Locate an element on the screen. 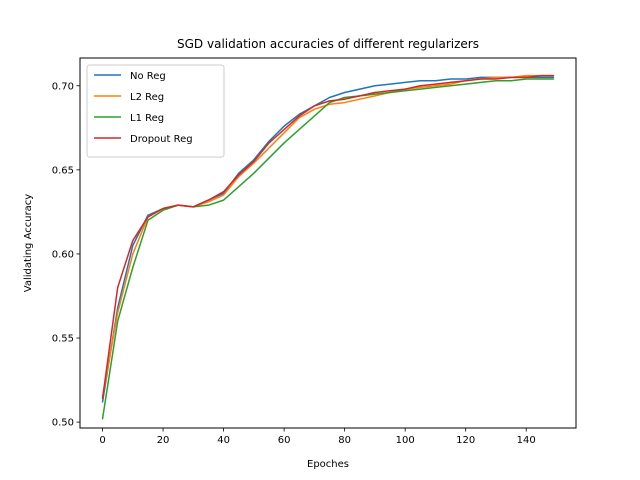 The image size is (640, 480). y-tick-label: 0.55 is located at coordinates (63, 339).